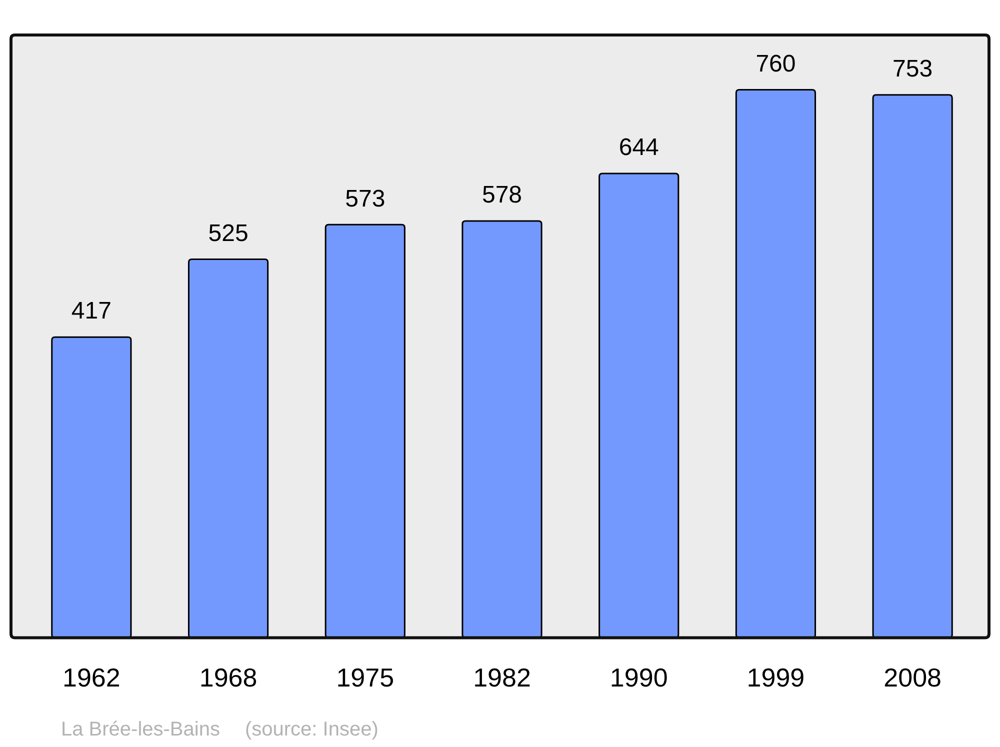  What do you see at coordinates (639, 677) in the screenshot?
I see `x-tick-label: 1990` at bounding box center [639, 677].